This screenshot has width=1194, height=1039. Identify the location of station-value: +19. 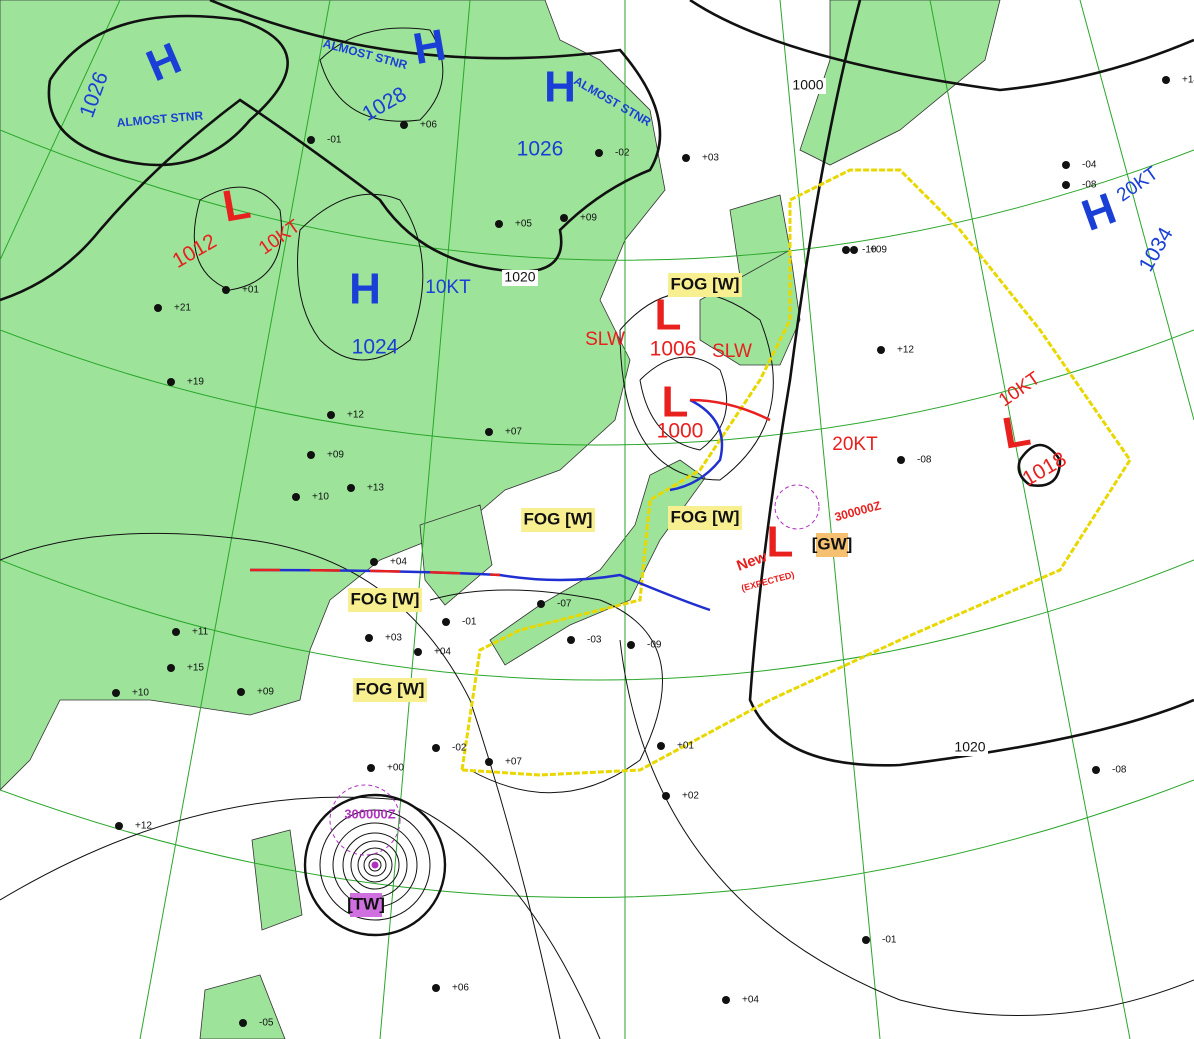
(195, 382).